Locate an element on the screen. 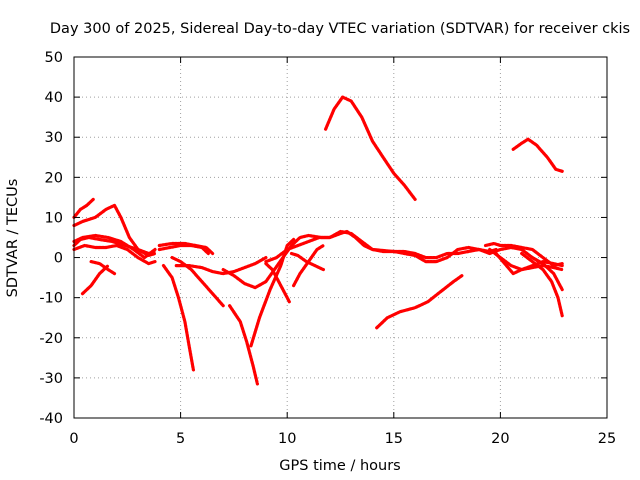  x-tick-label: 5 is located at coordinates (180, 439).